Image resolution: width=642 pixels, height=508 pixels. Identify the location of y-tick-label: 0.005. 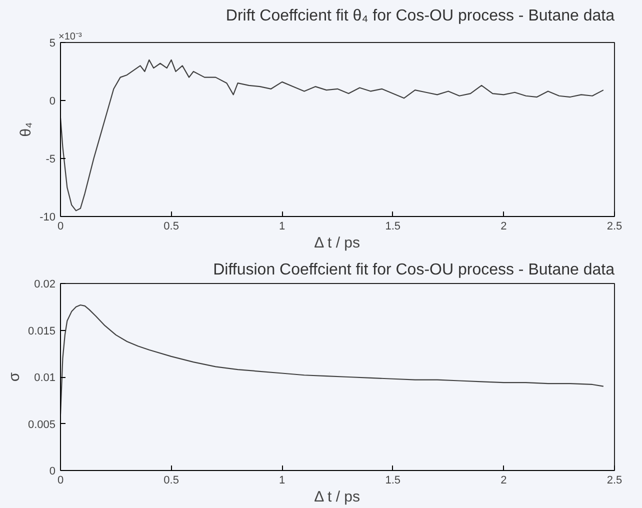
(42, 424).